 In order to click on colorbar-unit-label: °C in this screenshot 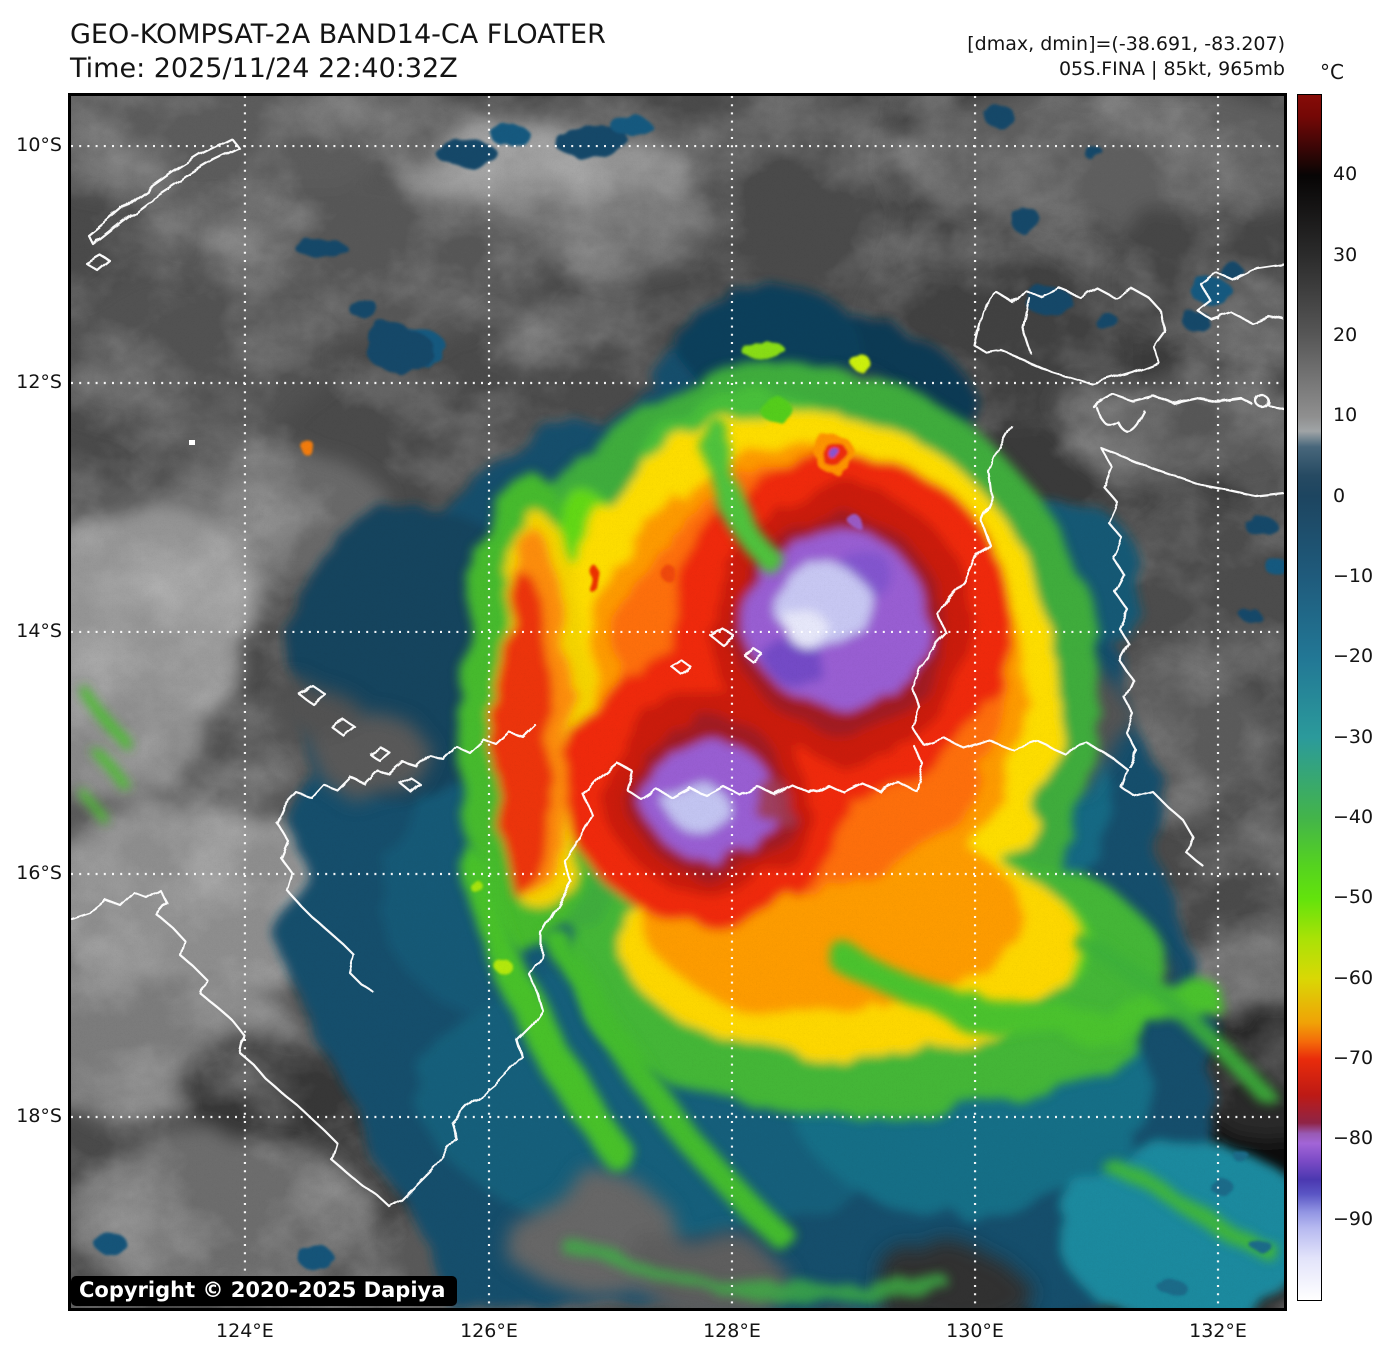, I will do `click(1332, 72)`.